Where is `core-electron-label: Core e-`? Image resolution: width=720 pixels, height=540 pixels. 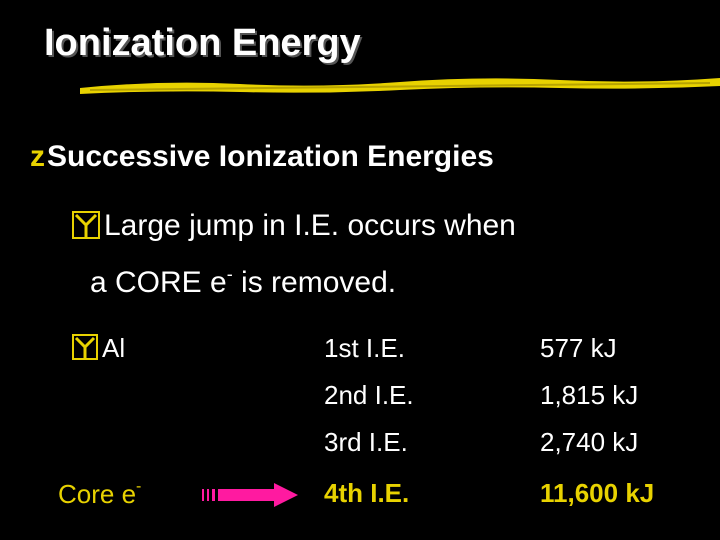 core-electron-label: Core e- is located at coordinates (99, 494).